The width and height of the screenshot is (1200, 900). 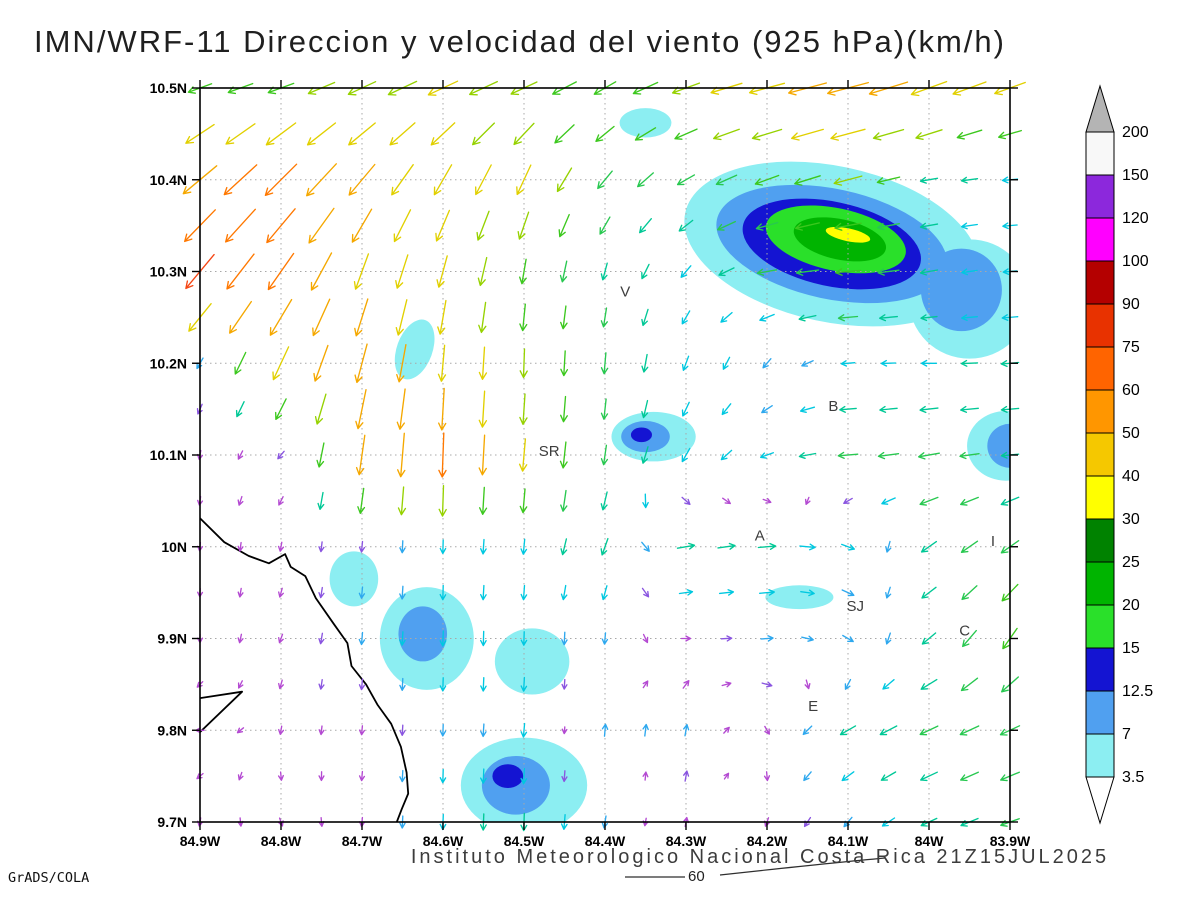 I want to click on coastline, so click(x=305, y=669).